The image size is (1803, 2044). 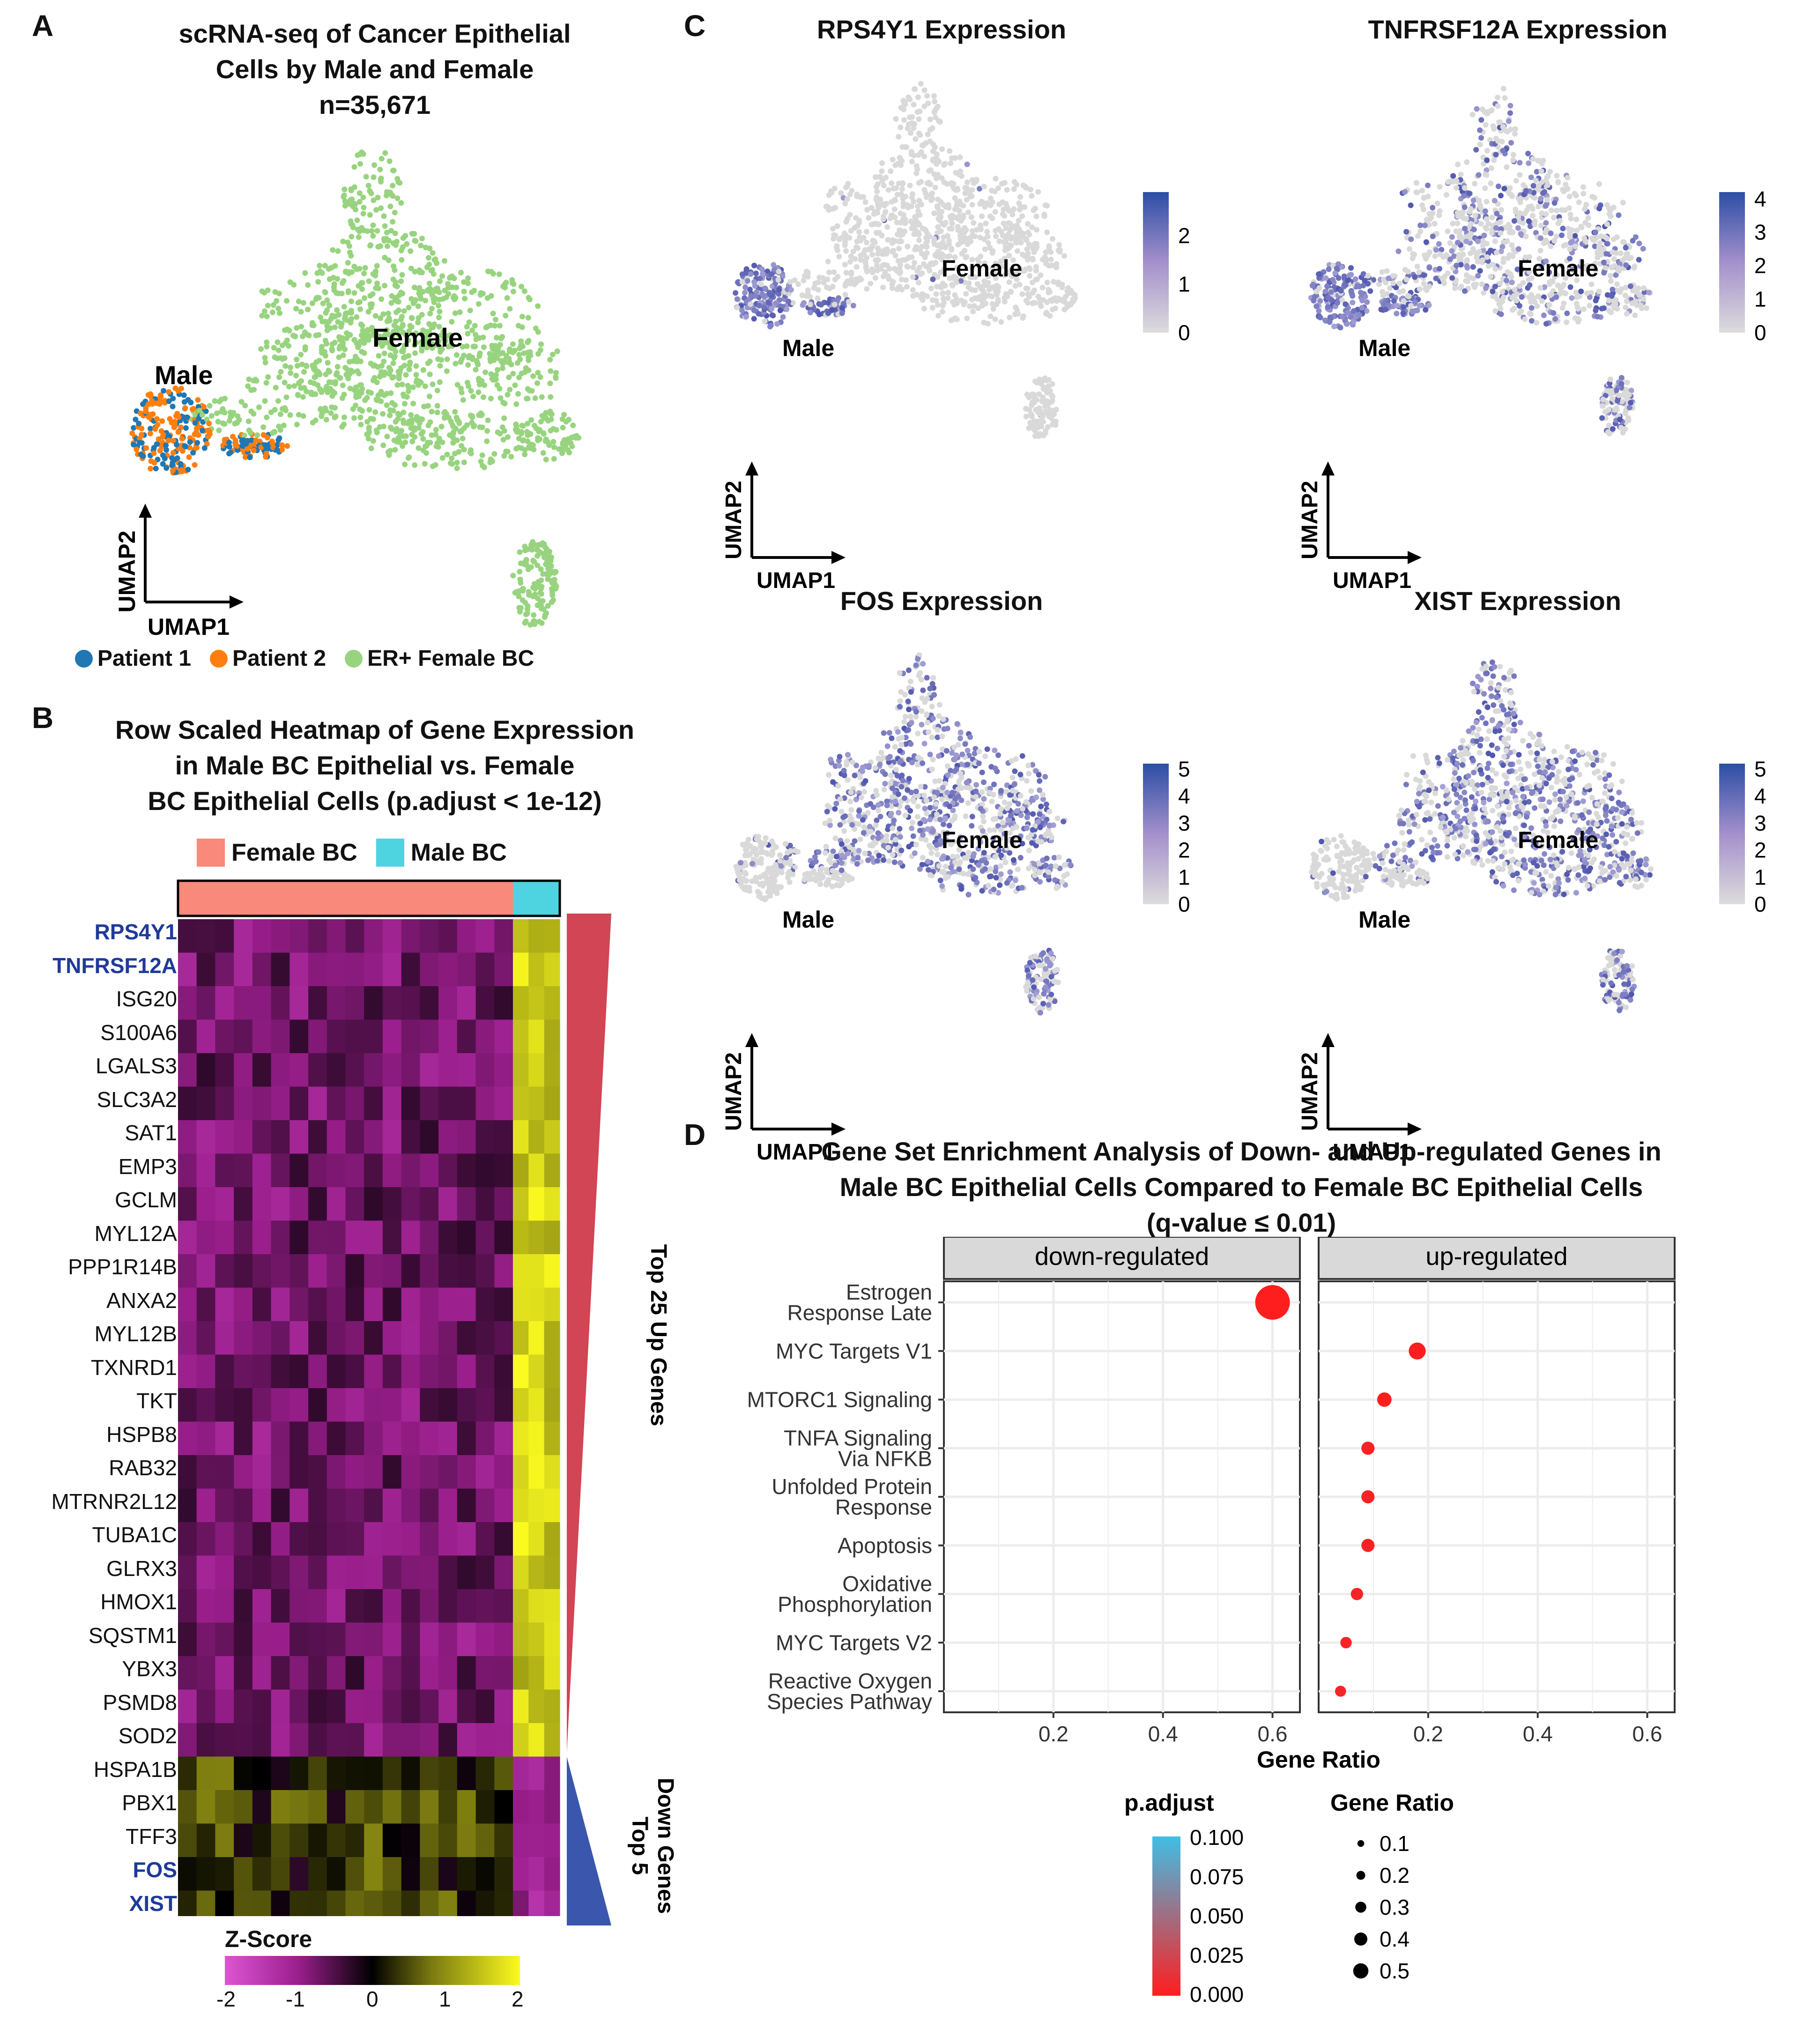 I want to click on male-annotation-bar, so click(x=536, y=899).